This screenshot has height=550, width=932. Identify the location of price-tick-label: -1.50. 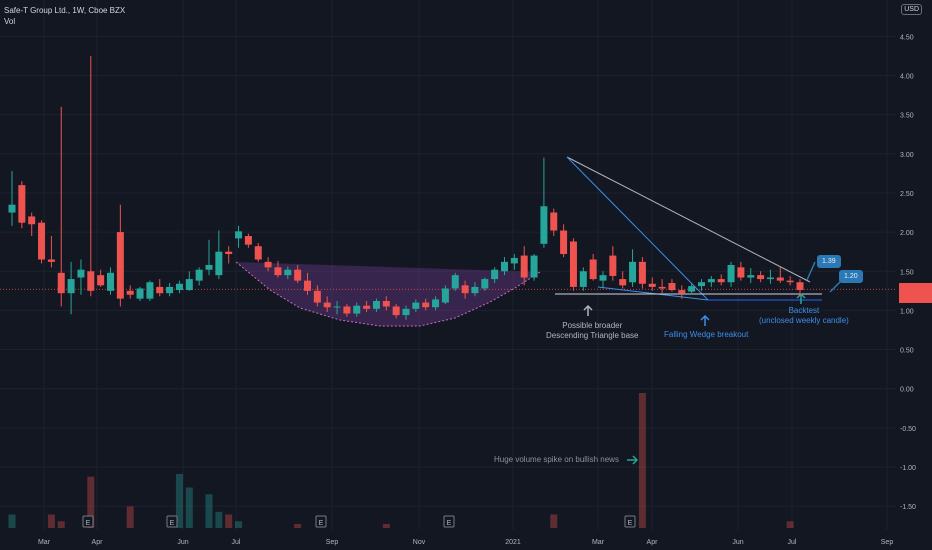
(908, 507).